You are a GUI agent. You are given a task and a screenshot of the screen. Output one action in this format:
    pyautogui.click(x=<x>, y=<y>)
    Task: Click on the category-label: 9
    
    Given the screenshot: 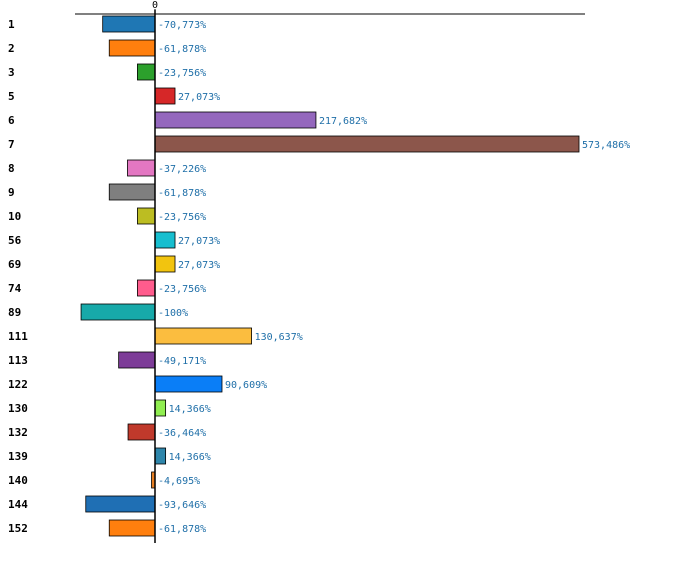 What is the action you would take?
    pyautogui.click(x=11, y=192)
    